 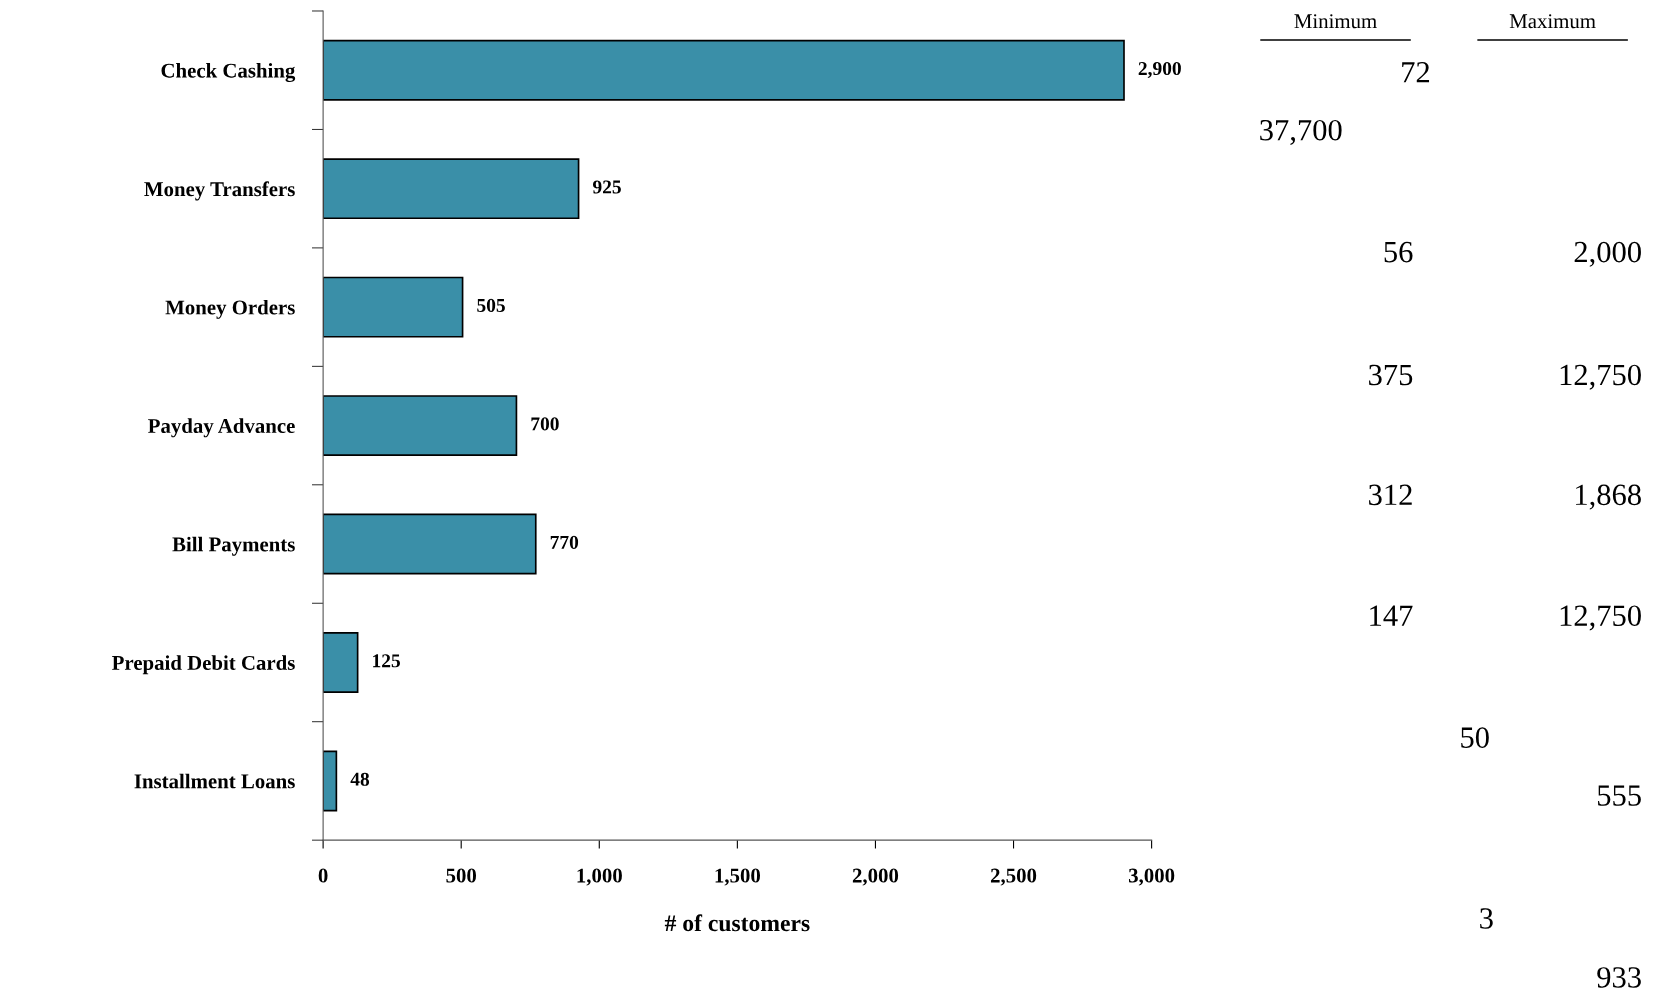 I want to click on data-label: 2,900, so click(x=1159, y=69).